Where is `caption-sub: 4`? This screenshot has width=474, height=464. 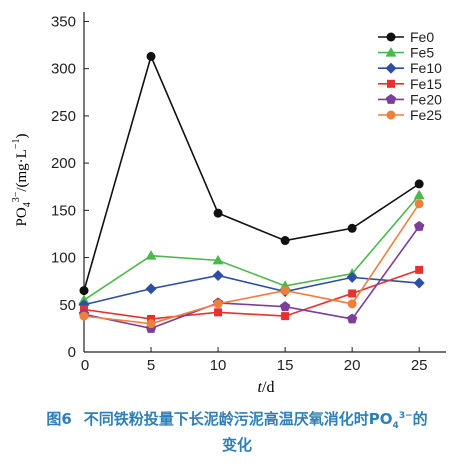 caption-sub: 4 is located at coordinates (395, 426).